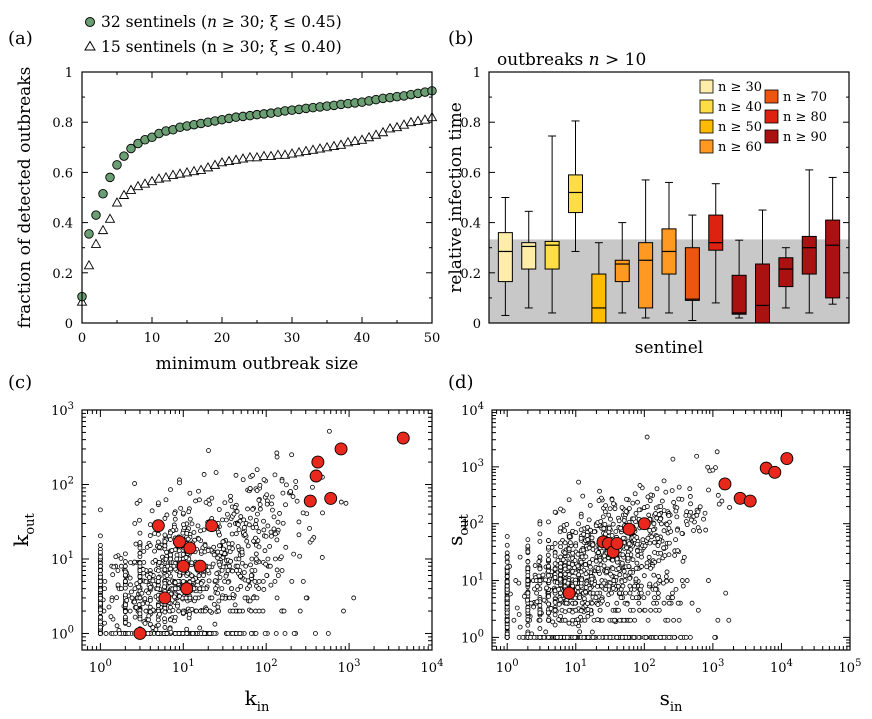 The width and height of the screenshot is (872, 719). What do you see at coordinates (440, 663) in the screenshot?
I see `tick-exp: 4` at bounding box center [440, 663].